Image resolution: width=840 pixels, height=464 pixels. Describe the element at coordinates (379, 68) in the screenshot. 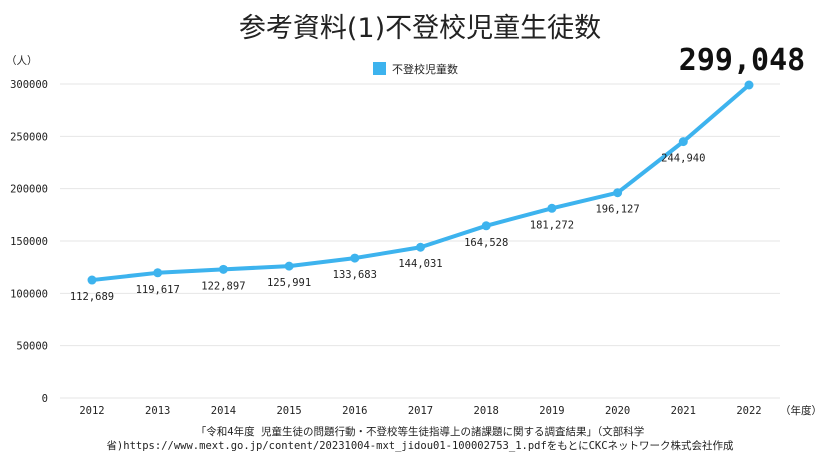

I see `legend-swatch` at that location.